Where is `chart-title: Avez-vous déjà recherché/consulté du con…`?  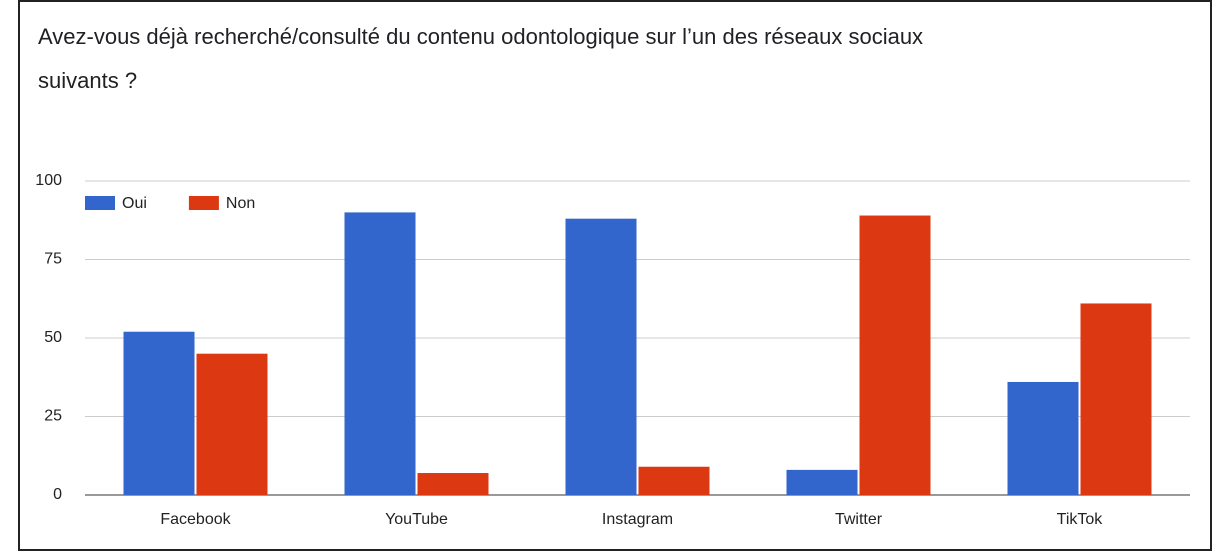
chart-title: Avez-vous déjà recherché/consulté du con… is located at coordinates (480, 58).